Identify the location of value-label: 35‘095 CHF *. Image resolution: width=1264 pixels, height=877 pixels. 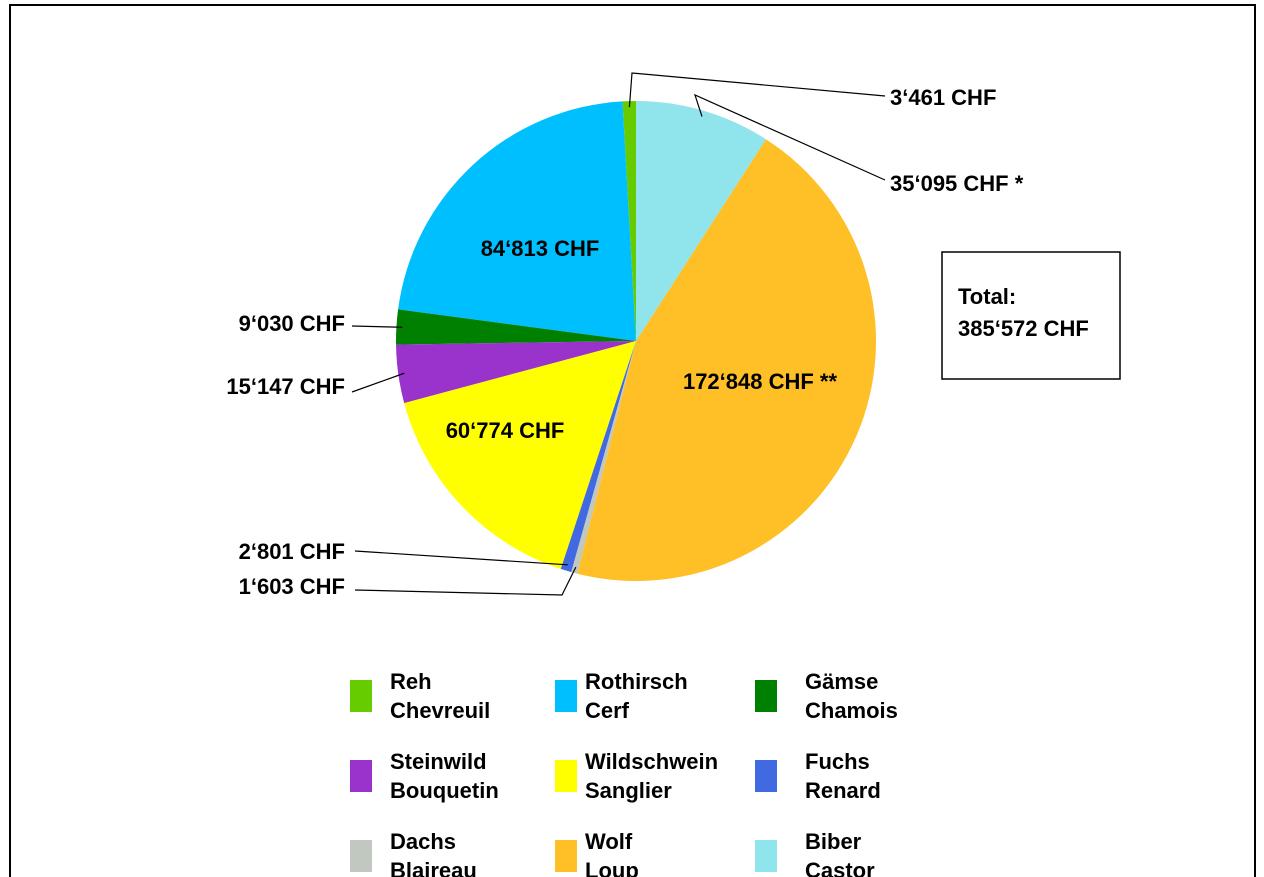
(957, 183).